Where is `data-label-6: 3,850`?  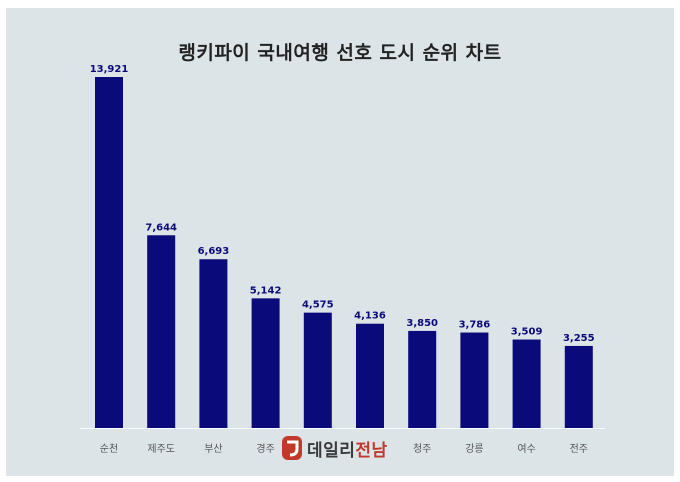
data-label-6: 3,850 is located at coordinates (422, 323).